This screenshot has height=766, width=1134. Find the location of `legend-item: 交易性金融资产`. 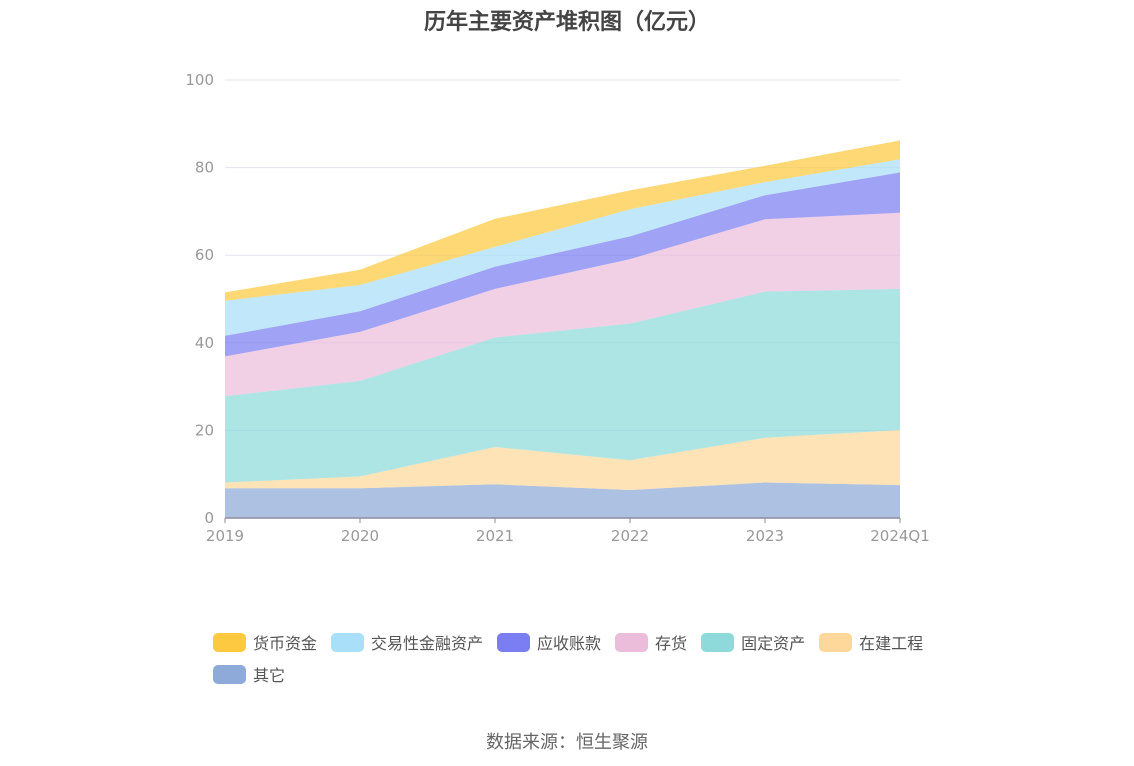

legend-item: 交易性金融资产 is located at coordinates (407, 642).